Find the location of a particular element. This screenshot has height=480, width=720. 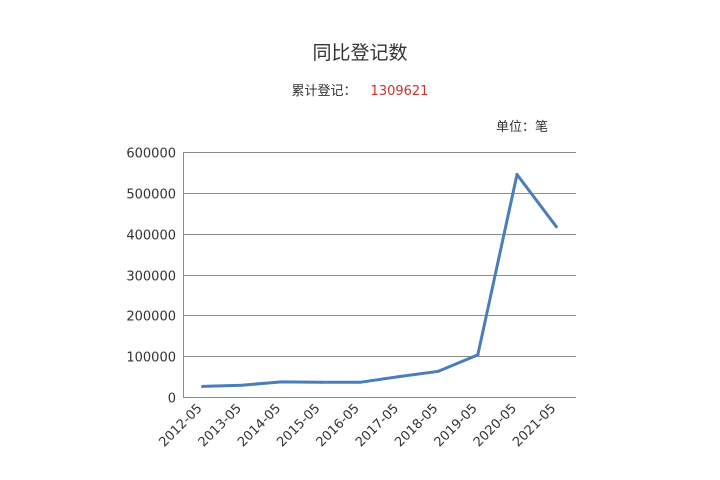

unit-label: 单位：笔 is located at coordinates (522, 127).